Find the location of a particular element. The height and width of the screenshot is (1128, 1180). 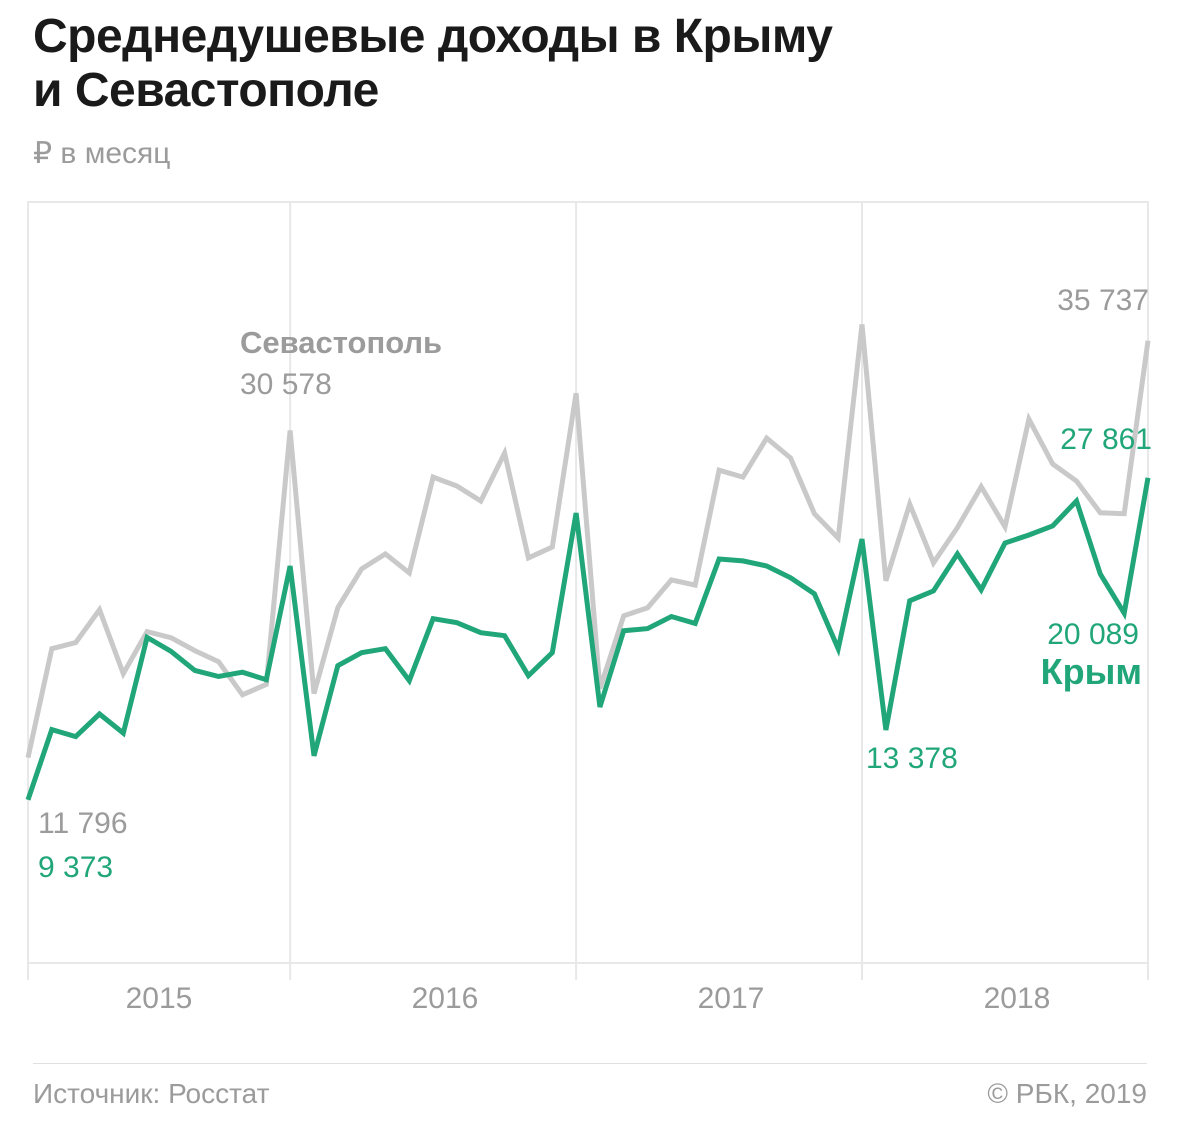

source-credit: Источник: Росстат is located at coordinates (151, 1093).